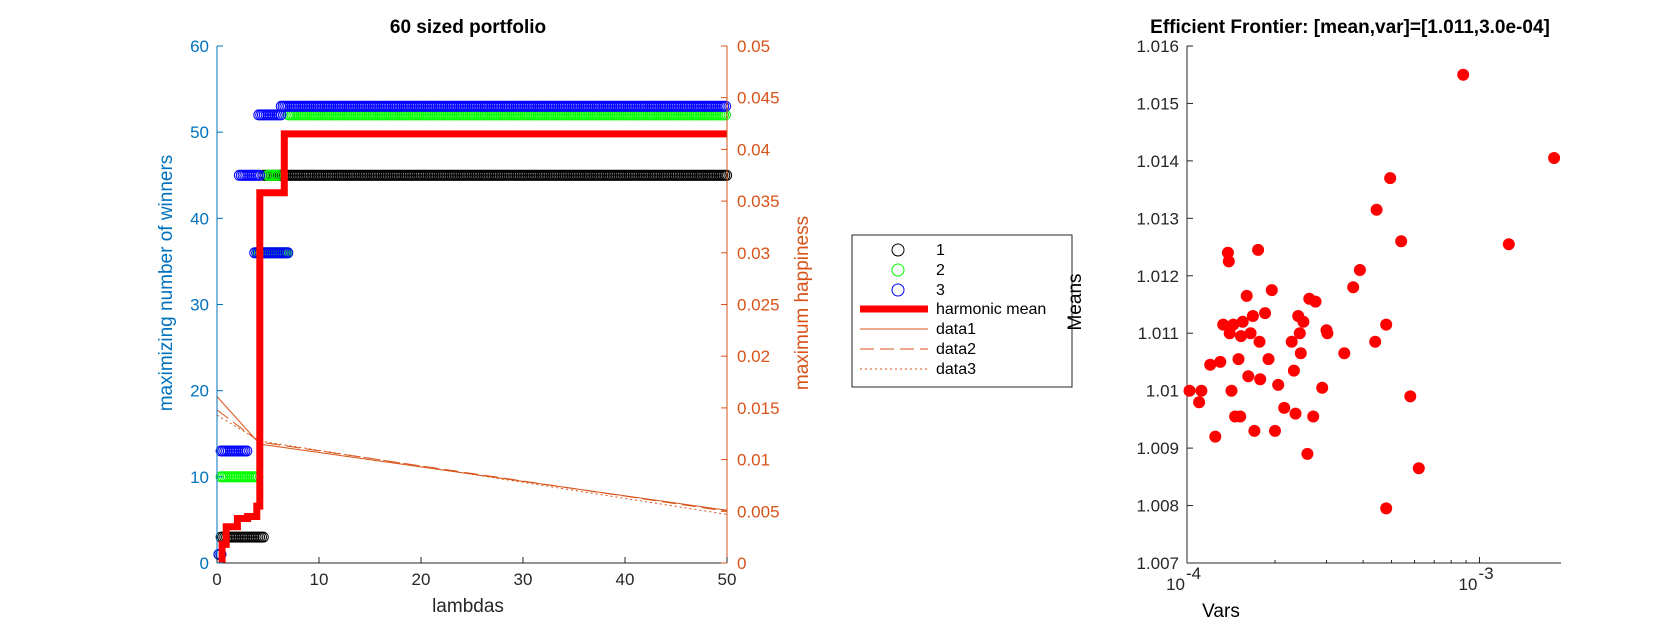  I want to click on series-line-data1, so click(472, 453).